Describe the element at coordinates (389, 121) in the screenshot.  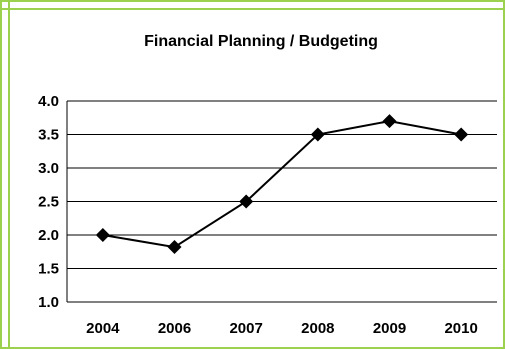
I see `data-point-2009` at that location.